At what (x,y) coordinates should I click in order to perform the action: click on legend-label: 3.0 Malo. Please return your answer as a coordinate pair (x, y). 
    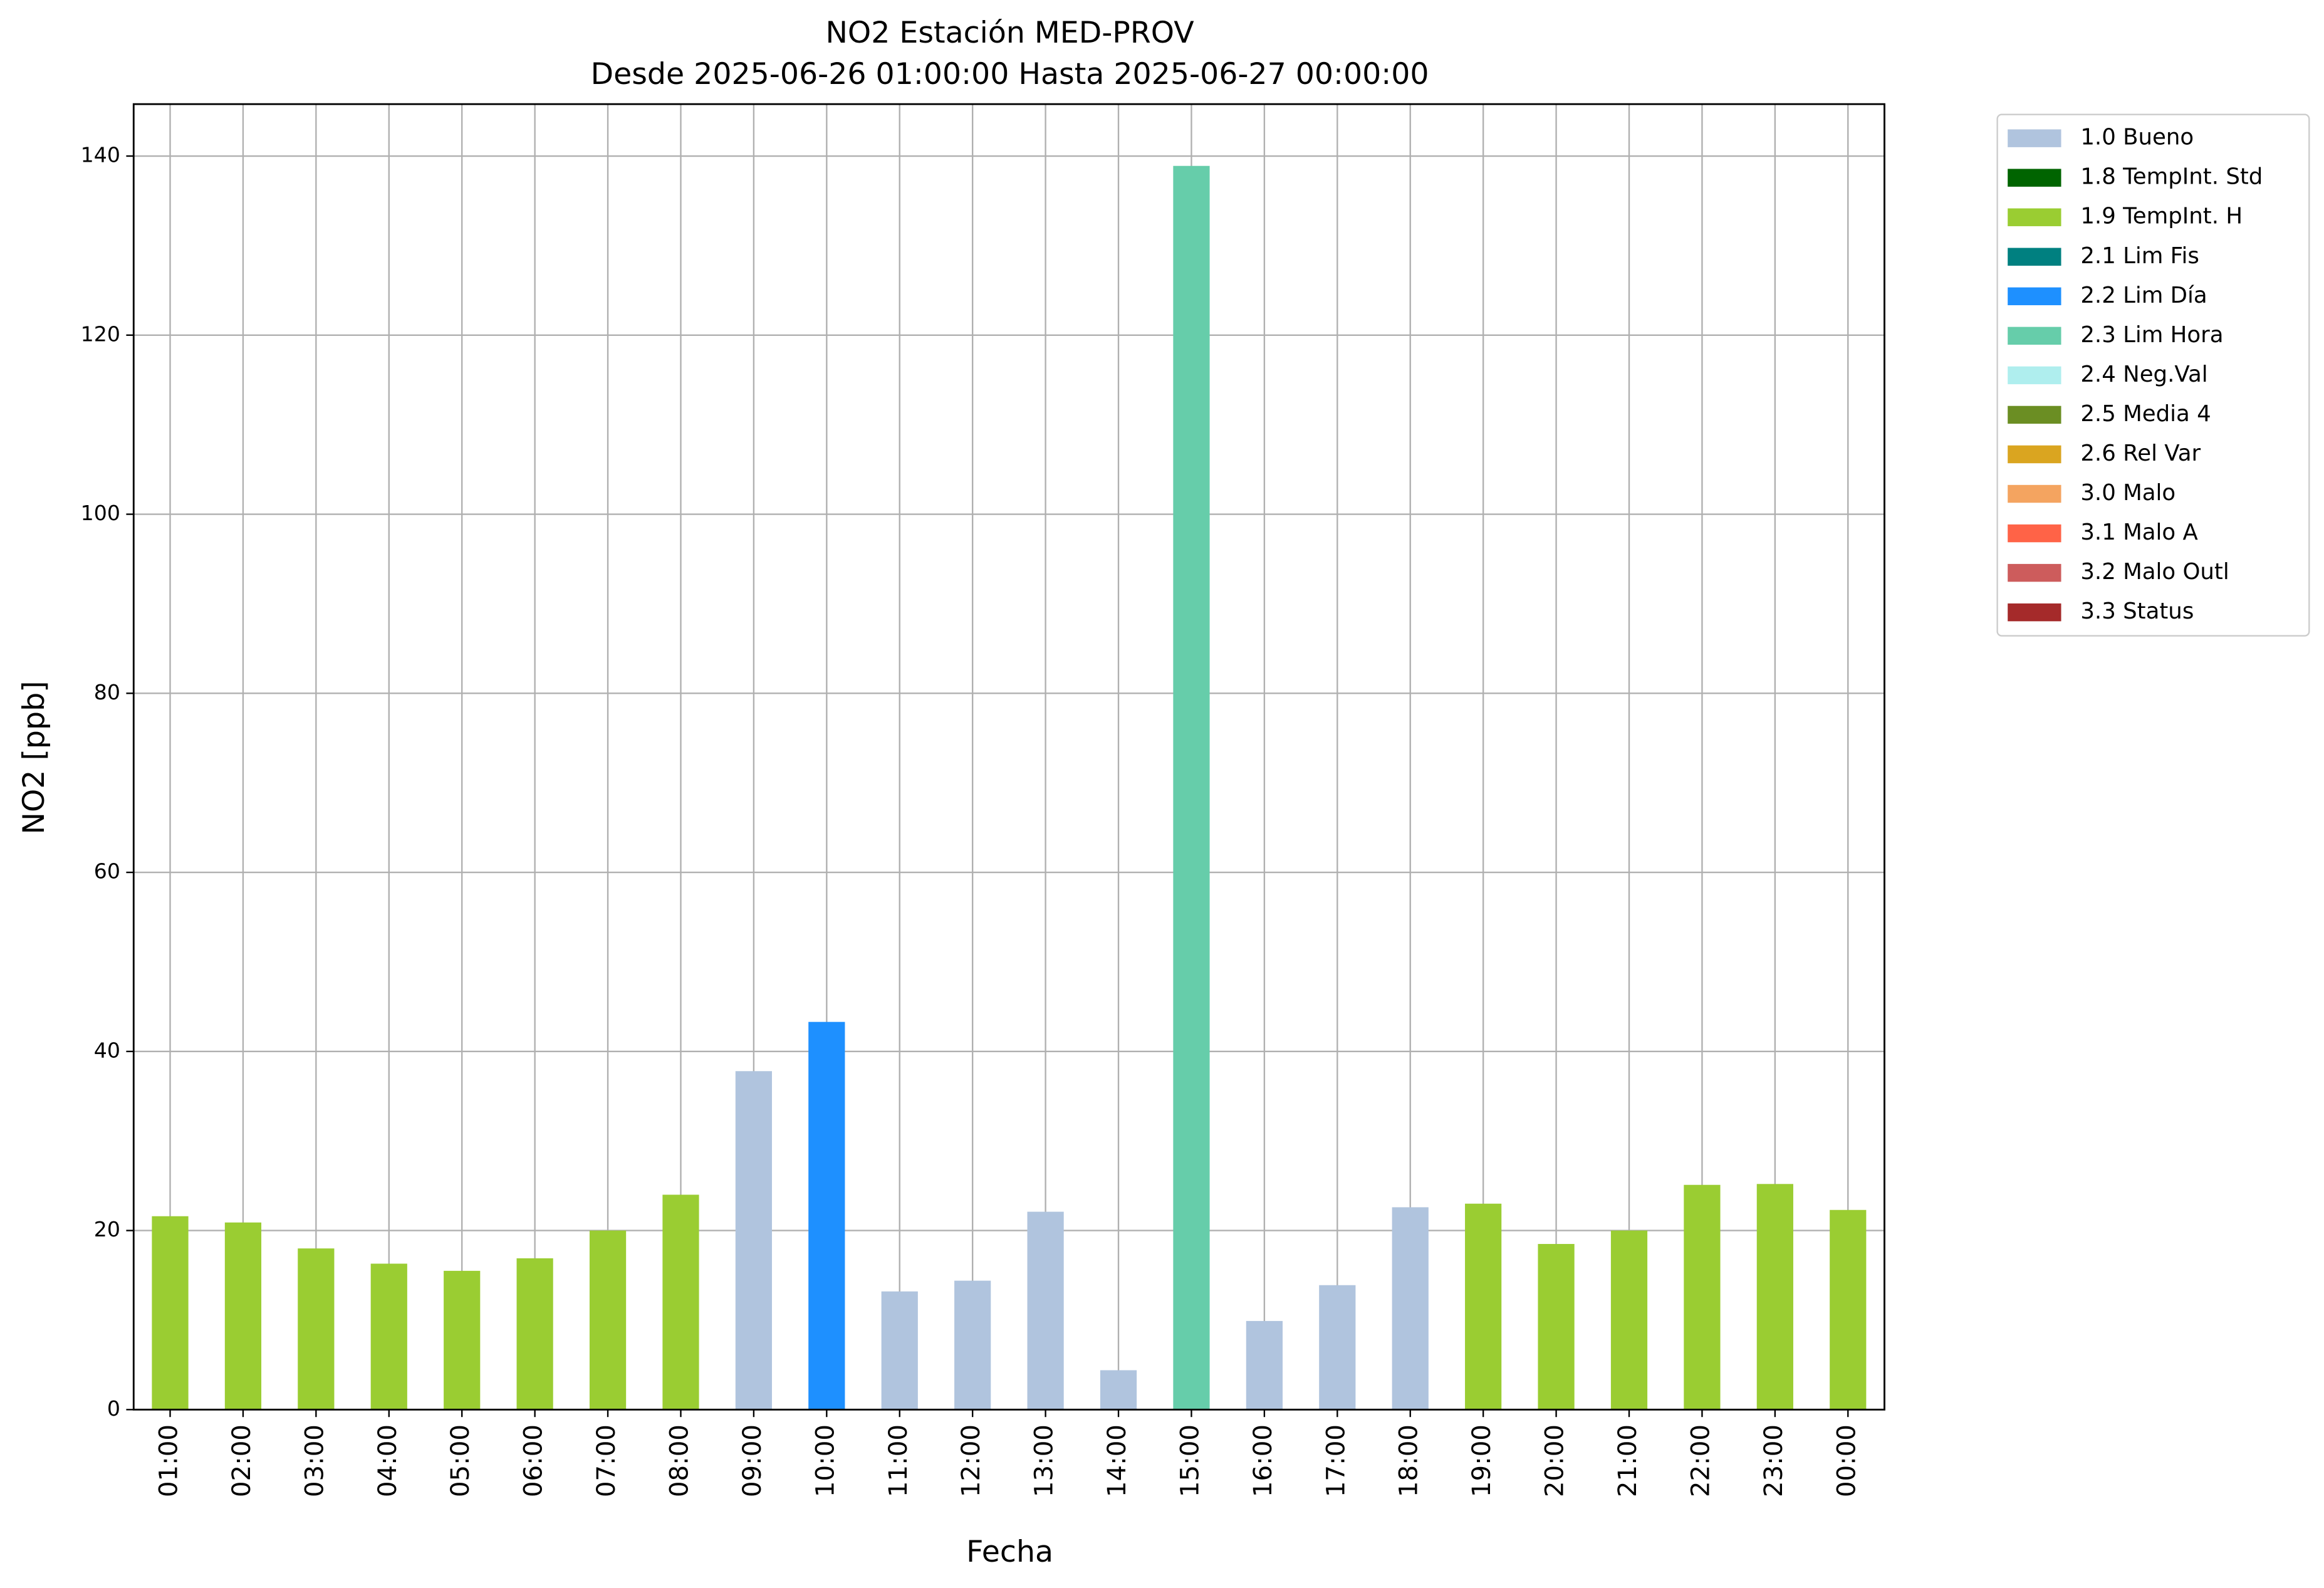
    Looking at the image, I should click on (2127, 493).